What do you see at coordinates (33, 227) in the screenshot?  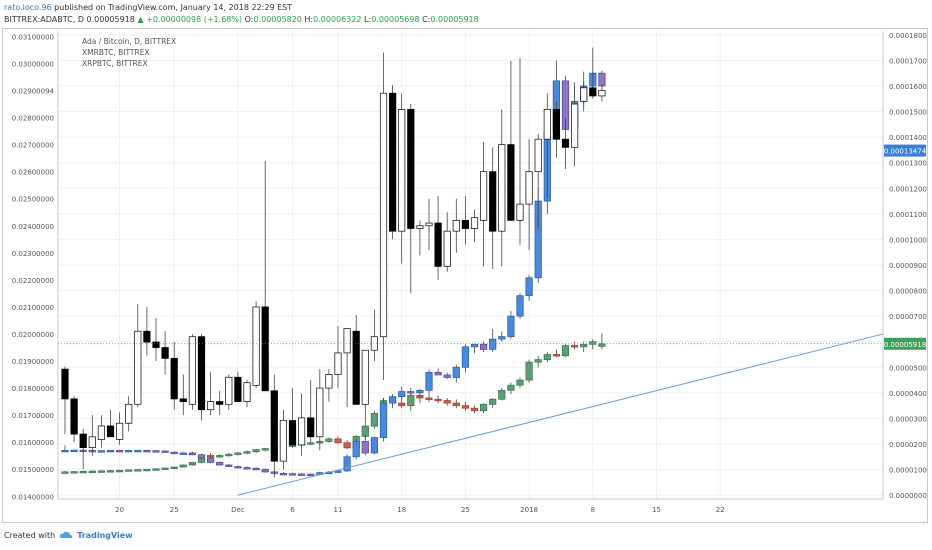 I see `left-axis-tick-label: 0.02400000` at bounding box center [33, 227].